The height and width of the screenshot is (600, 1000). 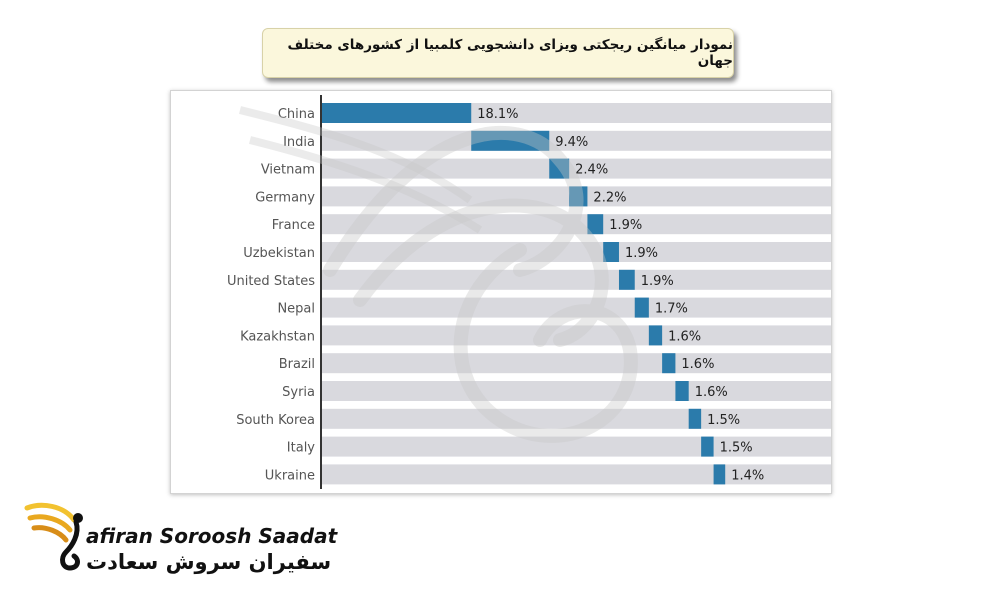 I want to click on category-label: Syria, so click(x=298, y=392).